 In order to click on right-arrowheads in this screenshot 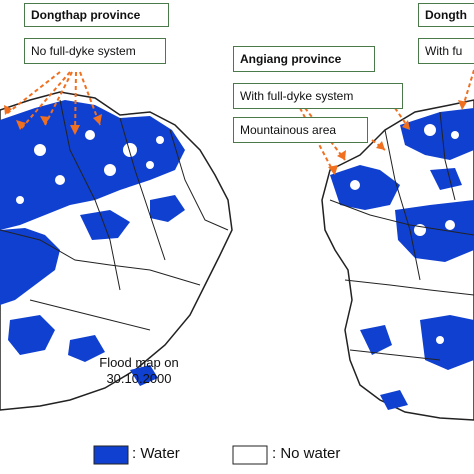, I will do `click(397, 137)`.